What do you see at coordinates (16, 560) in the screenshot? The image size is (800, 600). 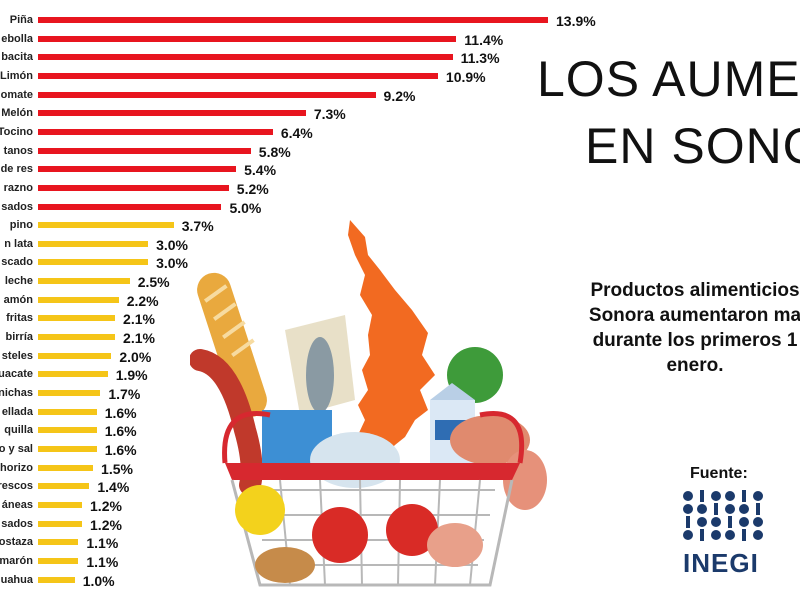 I see `category-label: marón` at bounding box center [16, 560].